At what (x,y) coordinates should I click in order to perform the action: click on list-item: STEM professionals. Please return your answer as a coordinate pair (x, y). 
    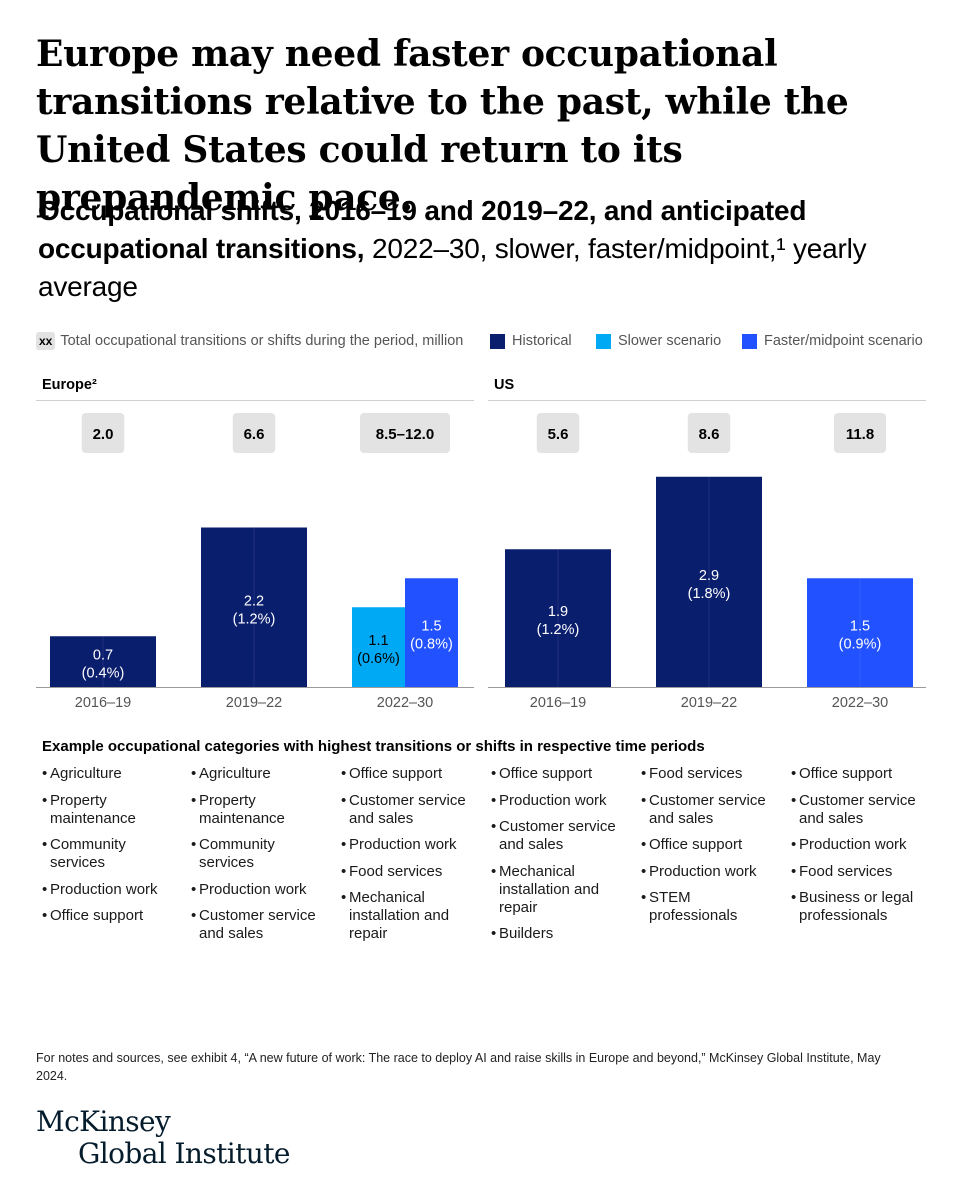
    Looking at the image, I should click on (711, 907).